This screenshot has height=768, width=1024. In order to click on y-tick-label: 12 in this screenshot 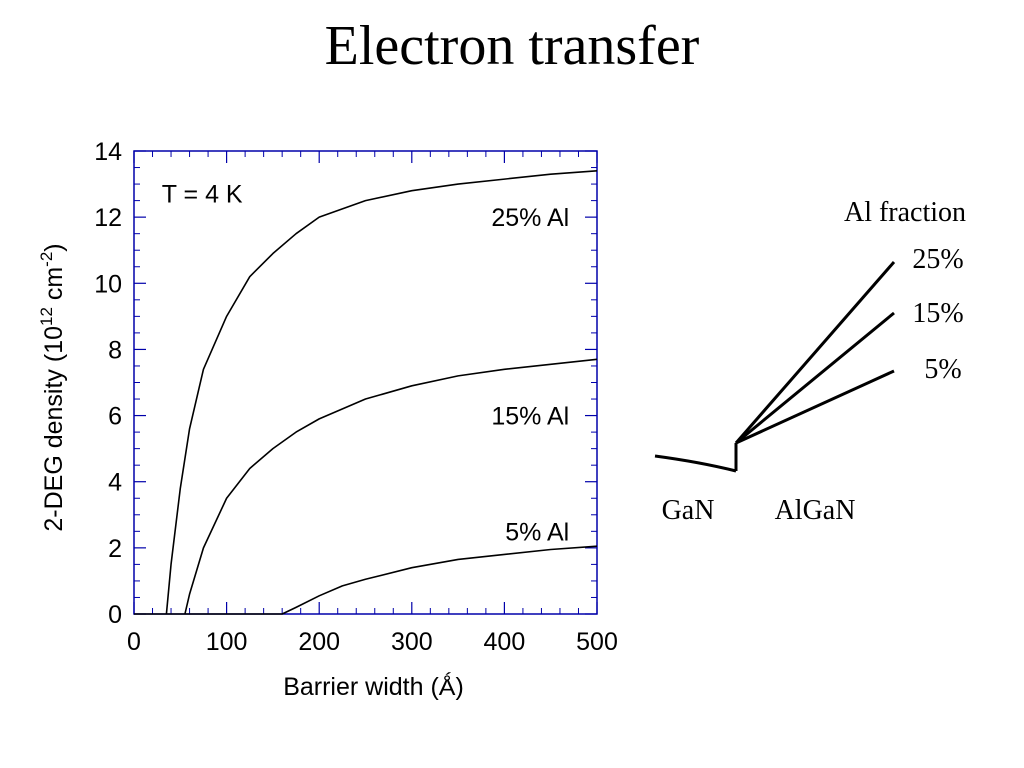, I will do `click(108, 218)`.